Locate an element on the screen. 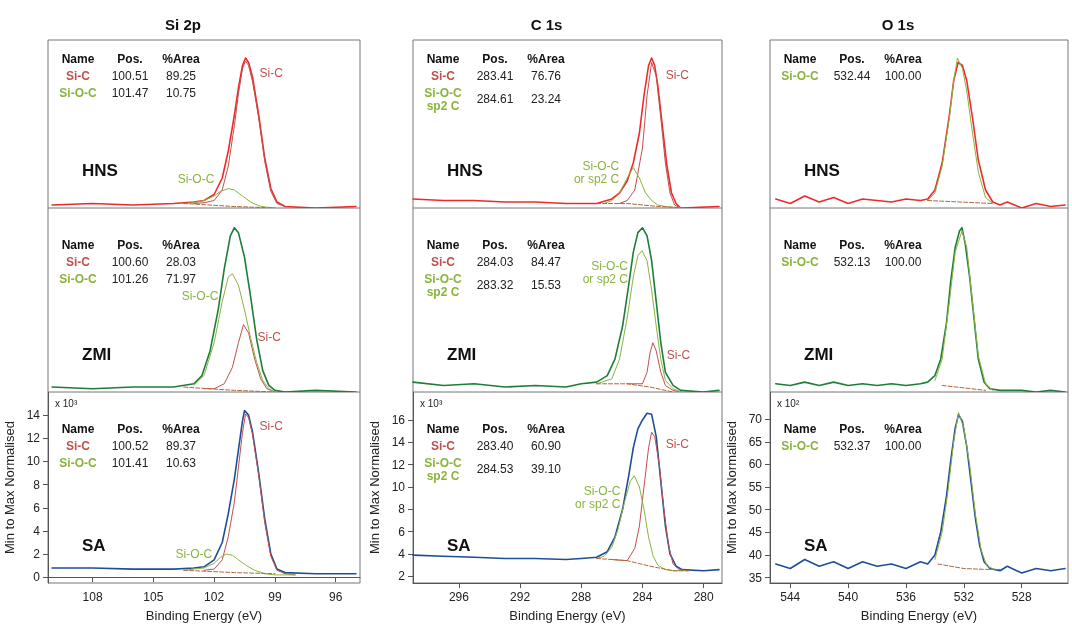  y-tick-label: 12 is located at coordinates (33, 438).